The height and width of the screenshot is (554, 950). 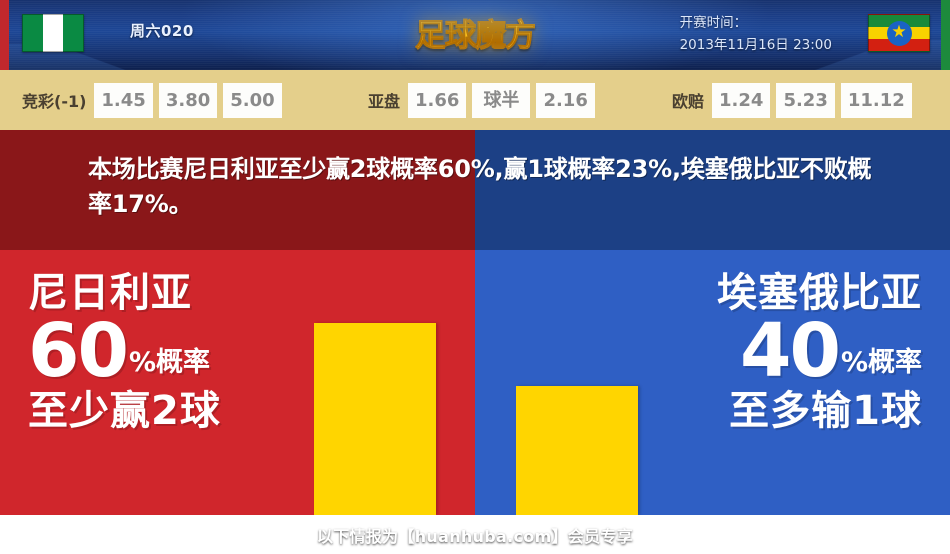 I want to click on away-probability-suffix: %概率, so click(x=881, y=363).